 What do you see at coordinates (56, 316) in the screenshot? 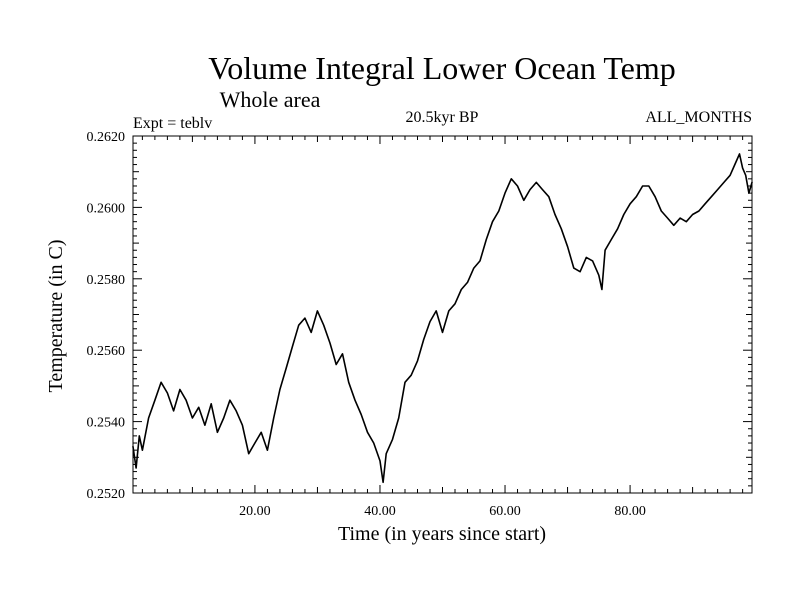
I see `y-axis-label: Temperature (in C)` at bounding box center [56, 316].